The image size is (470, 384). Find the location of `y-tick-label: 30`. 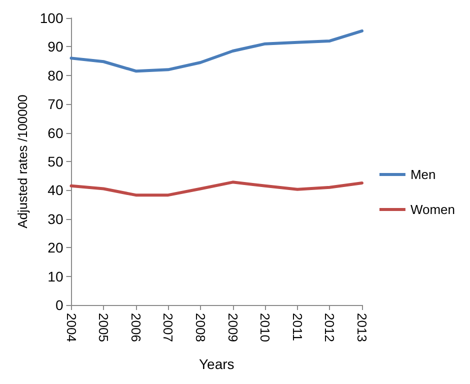

y-tick-label: 30 is located at coordinates (56, 218).